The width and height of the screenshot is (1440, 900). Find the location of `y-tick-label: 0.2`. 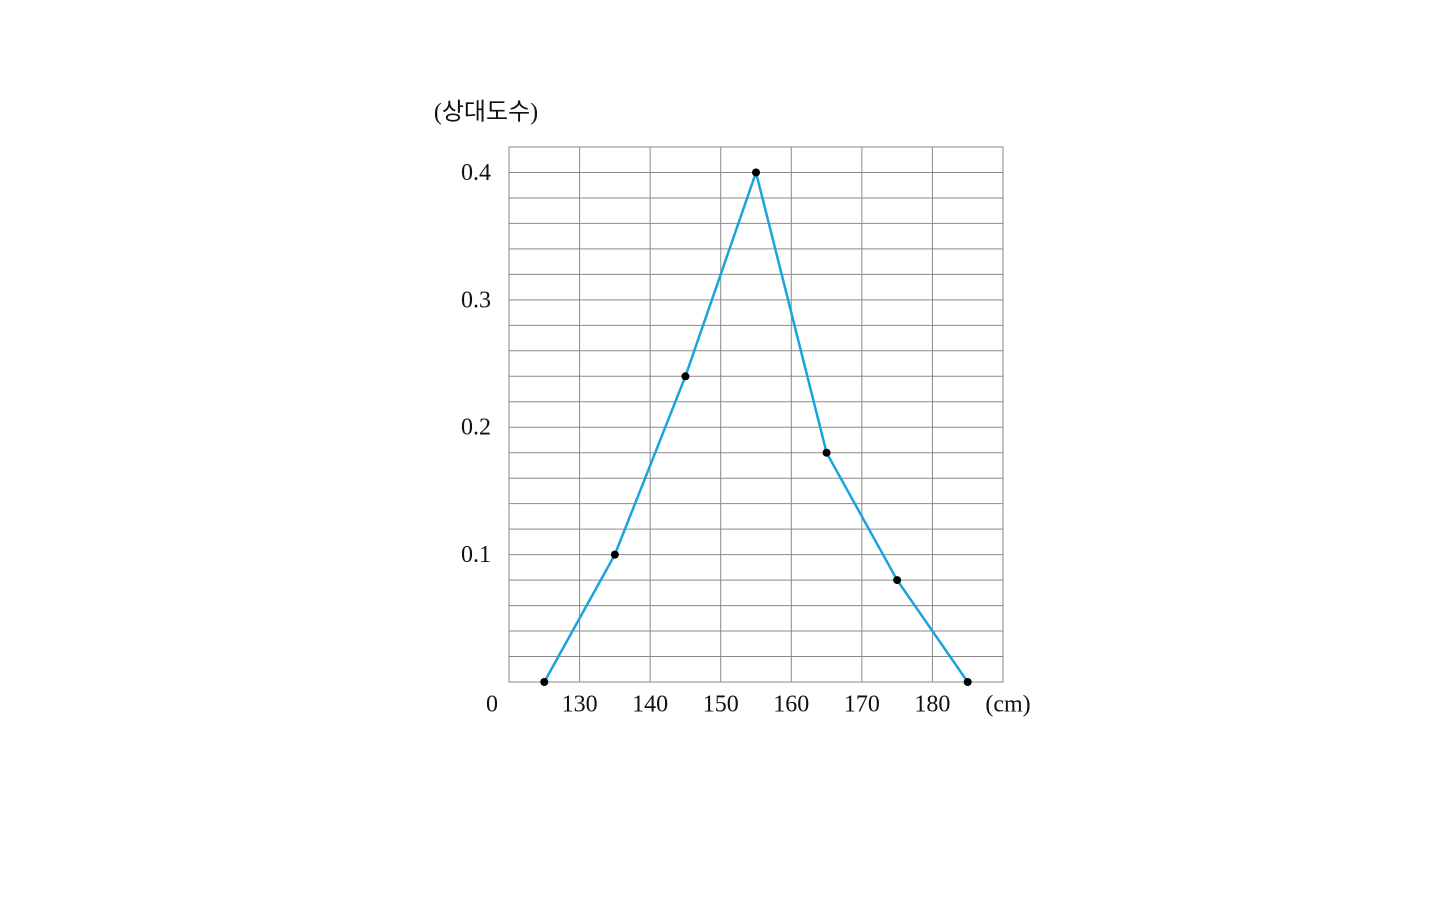

y-tick-label: 0.2 is located at coordinates (476, 428).